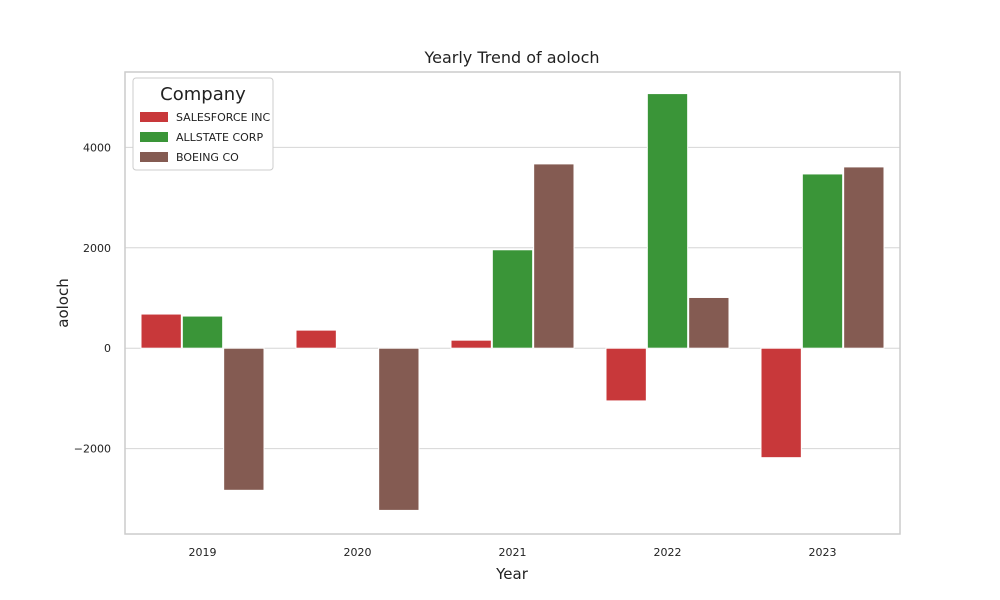 The width and height of the screenshot is (1000, 600). I want to click on x-tick-label: 2022, so click(668, 552).